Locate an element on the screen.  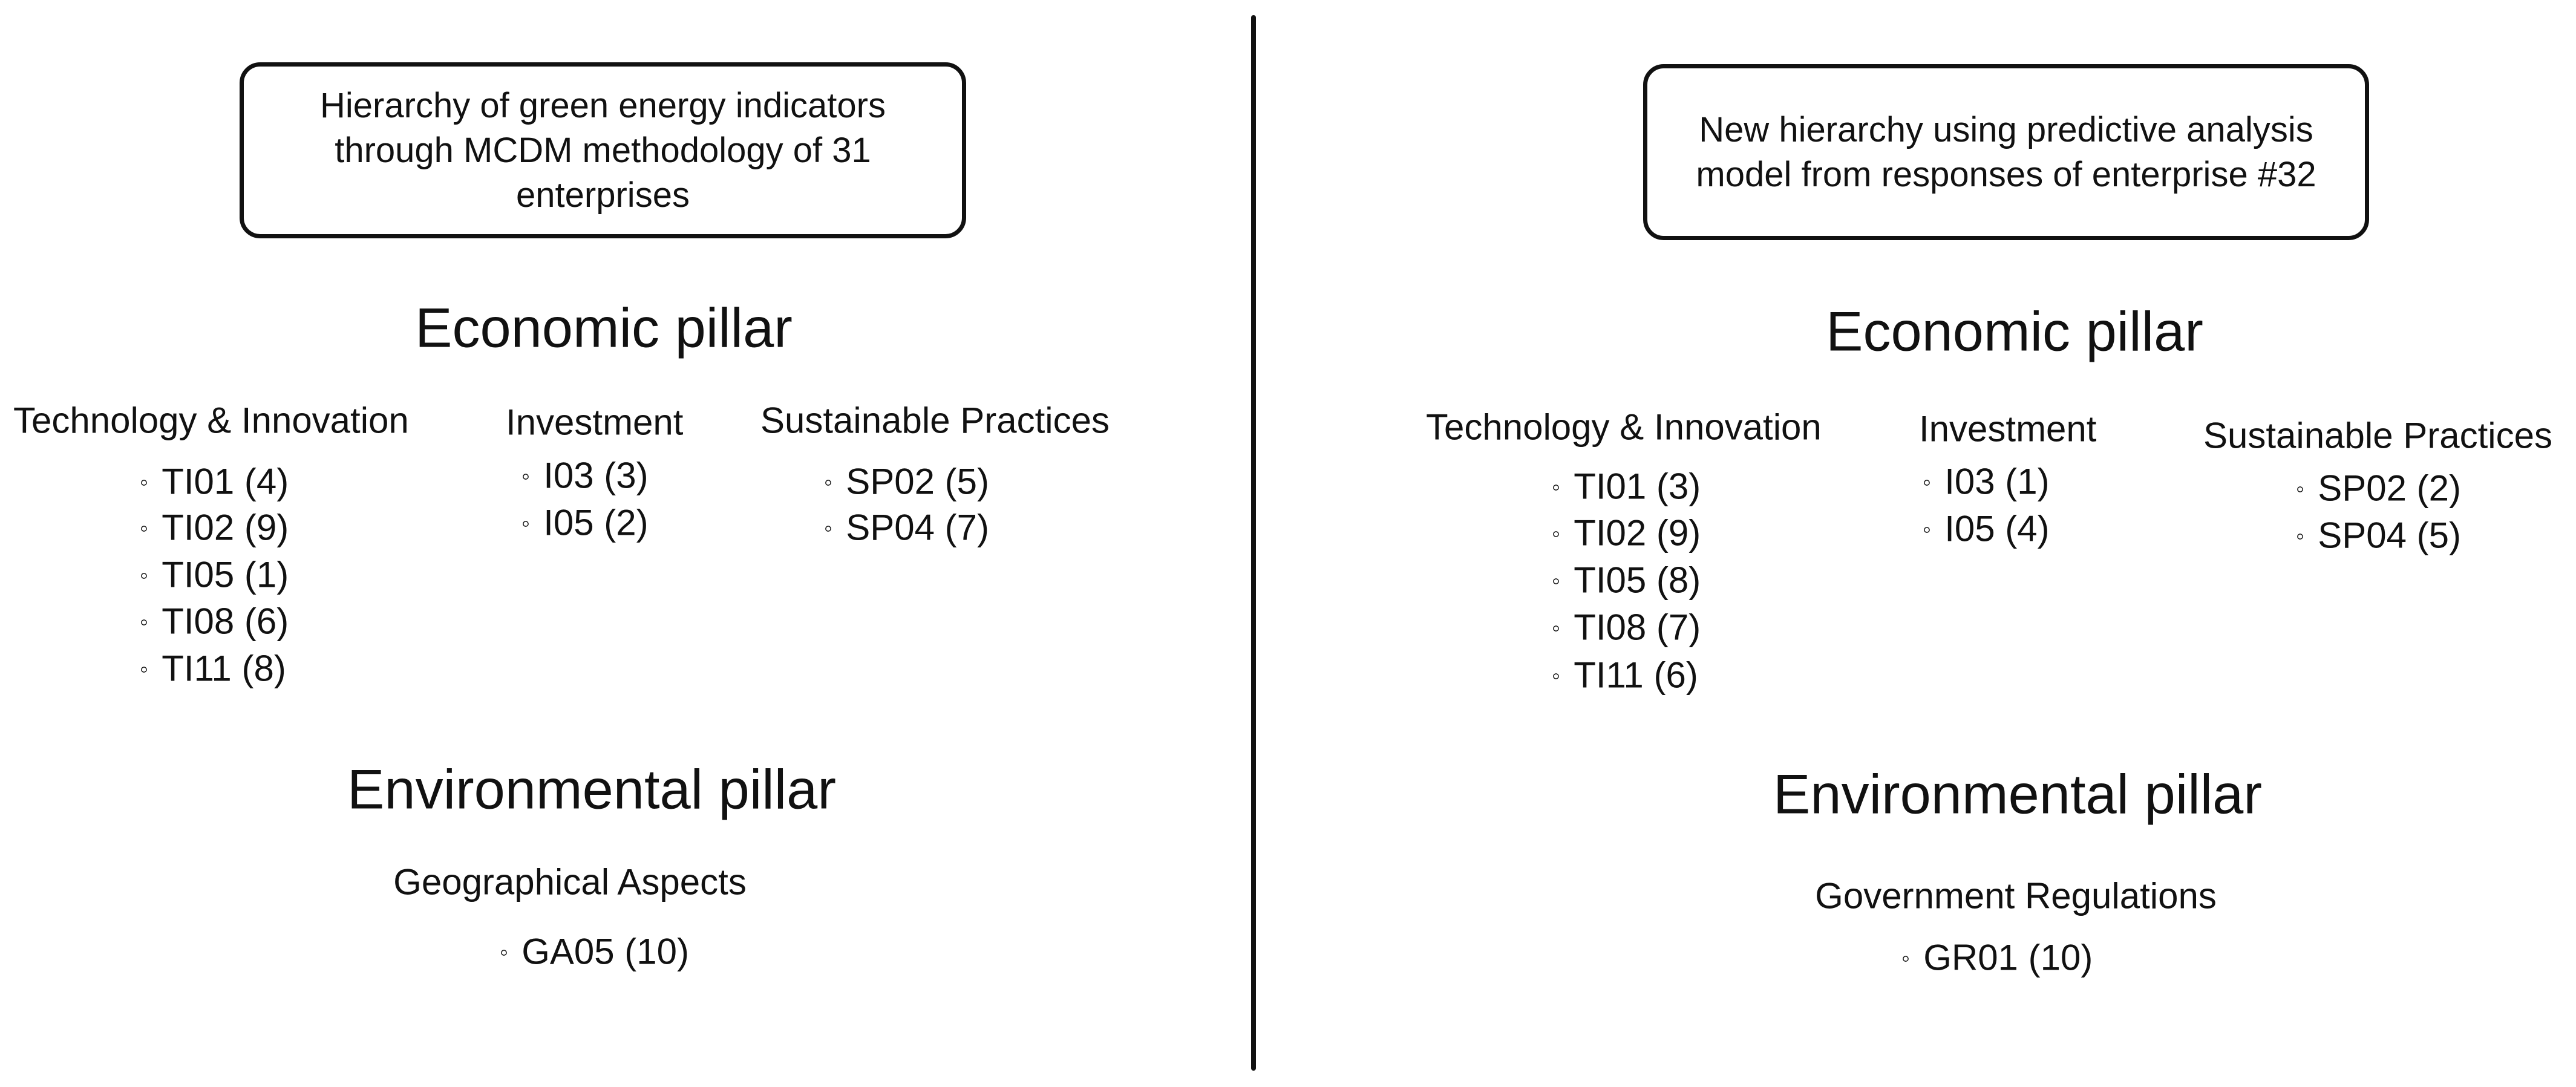
list-item: ◦ SP04 (7) is located at coordinates (906, 527).